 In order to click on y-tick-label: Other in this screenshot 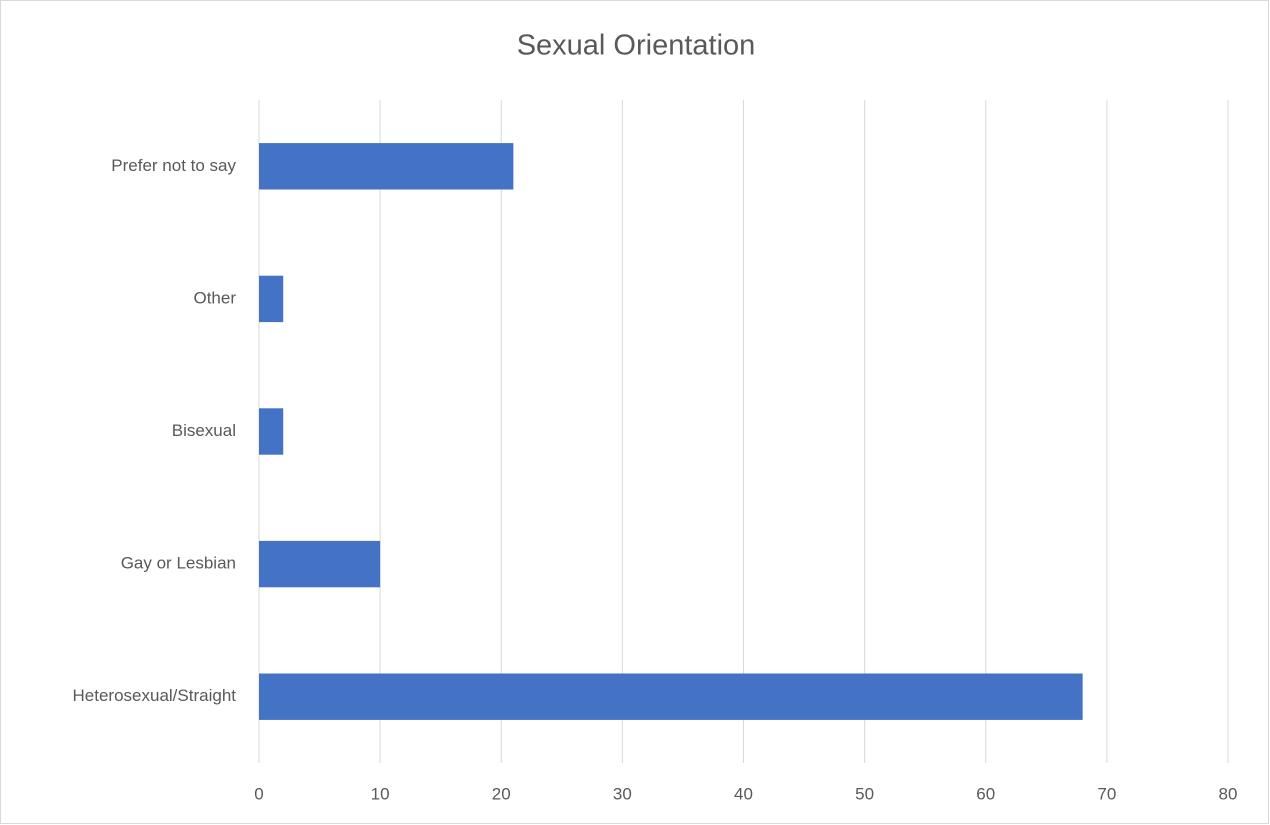, I will do `click(214, 297)`.